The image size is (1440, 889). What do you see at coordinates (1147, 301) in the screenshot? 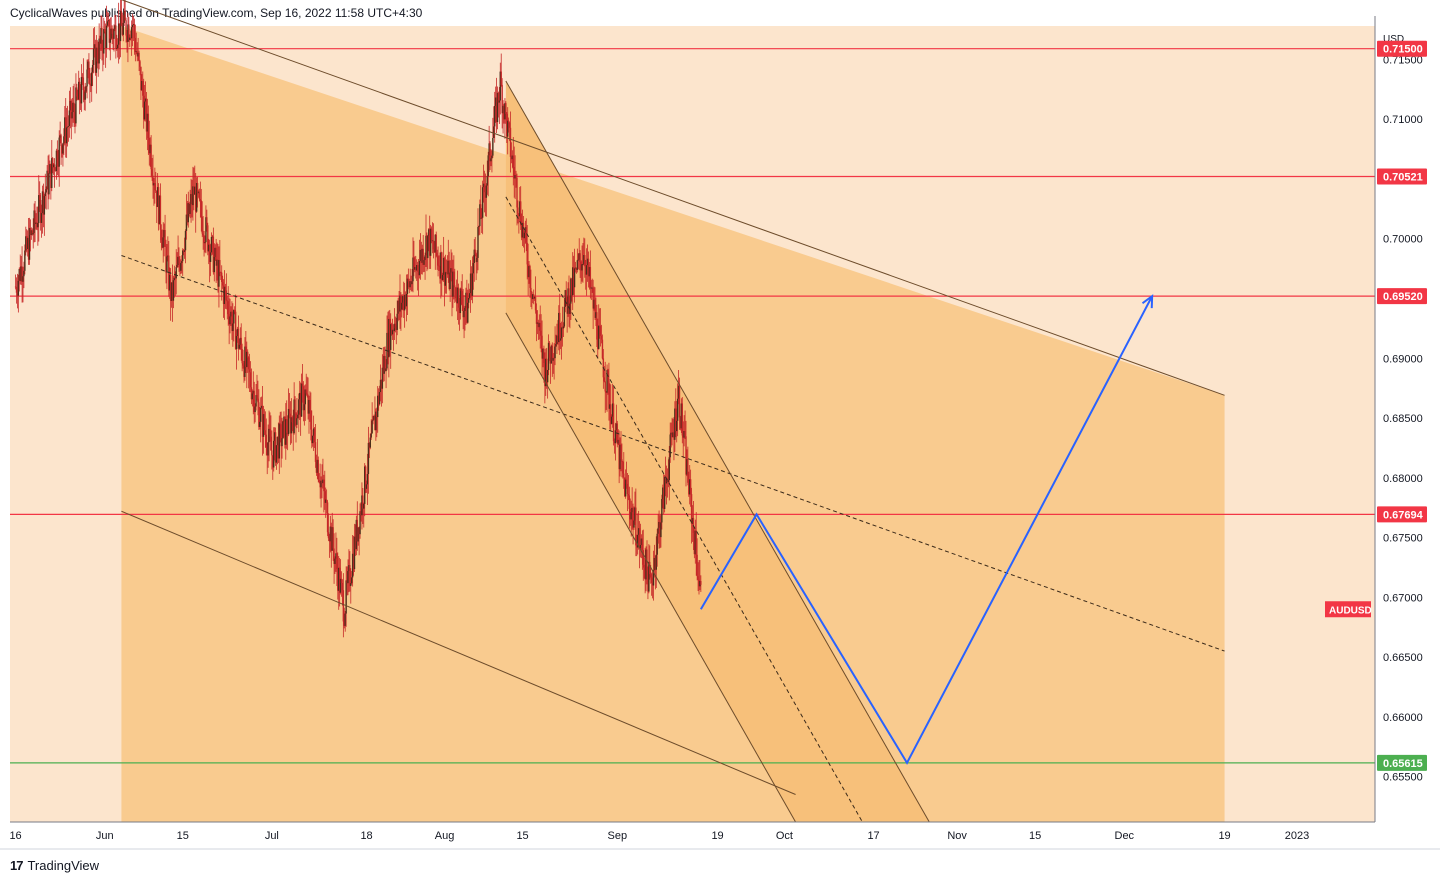
I see `projection-arrowhead` at bounding box center [1147, 301].